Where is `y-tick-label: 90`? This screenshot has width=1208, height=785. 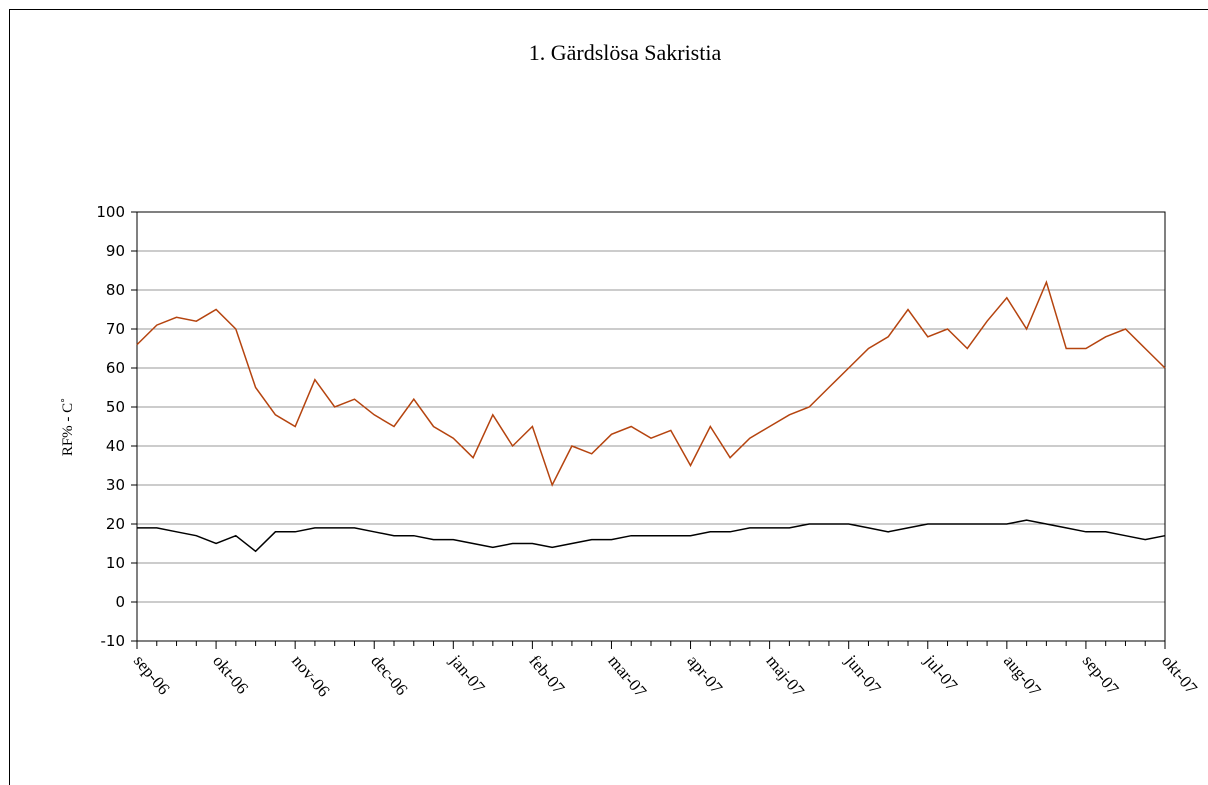
y-tick-label: 90 is located at coordinates (115, 251).